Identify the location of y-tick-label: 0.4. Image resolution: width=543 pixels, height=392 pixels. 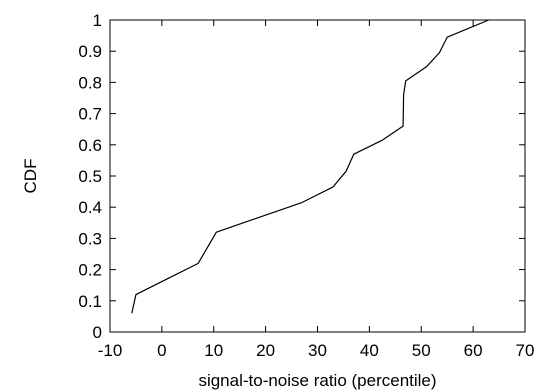
(90, 207).